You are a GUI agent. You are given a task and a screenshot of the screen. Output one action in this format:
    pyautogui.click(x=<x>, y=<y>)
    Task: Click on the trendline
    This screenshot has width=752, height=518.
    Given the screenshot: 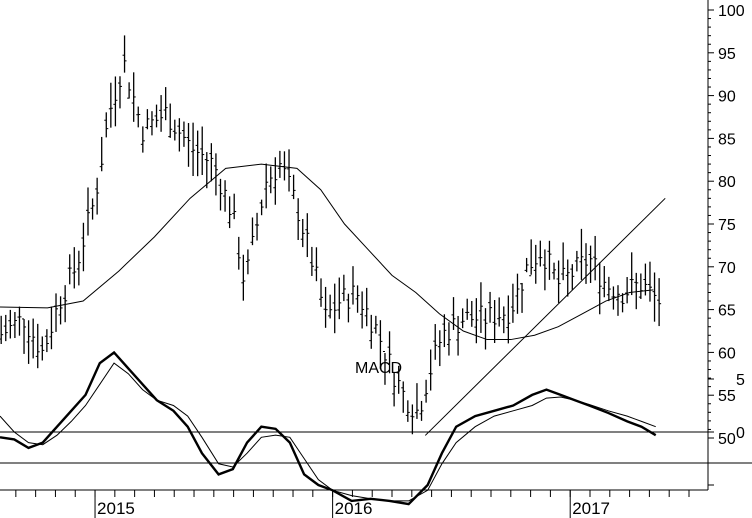 What is the action you would take?
    pyautogui.click(x=545, y=316)
    